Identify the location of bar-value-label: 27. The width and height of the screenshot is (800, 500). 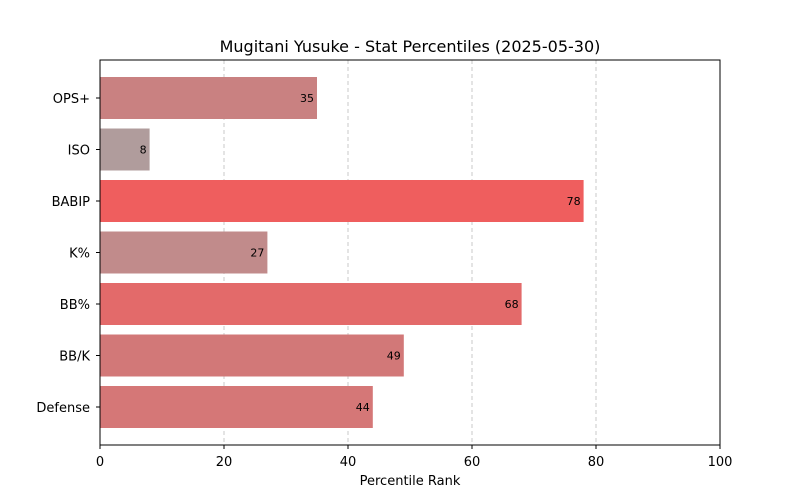
(257, 253).